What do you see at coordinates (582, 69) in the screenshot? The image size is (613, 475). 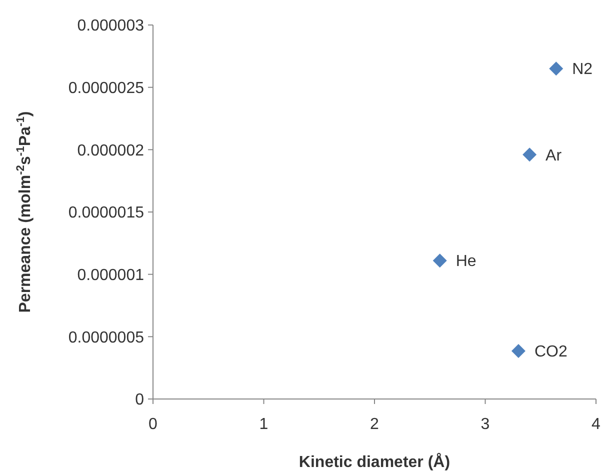 I see `annotation: N2` at bounding box center [582, 69].